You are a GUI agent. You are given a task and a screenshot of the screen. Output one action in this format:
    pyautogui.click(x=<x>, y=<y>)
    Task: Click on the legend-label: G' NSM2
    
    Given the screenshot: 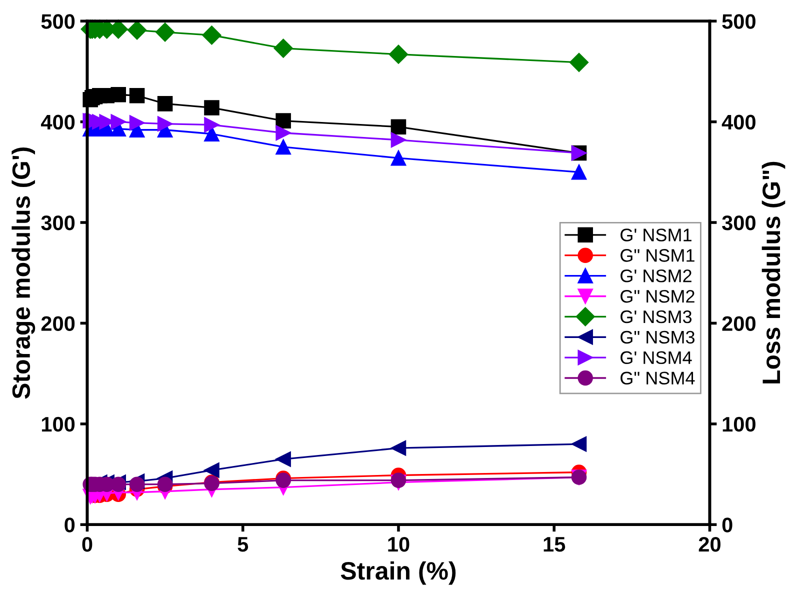 What is the action you would take?
    pyautogui.click(x=656, y=276)
    